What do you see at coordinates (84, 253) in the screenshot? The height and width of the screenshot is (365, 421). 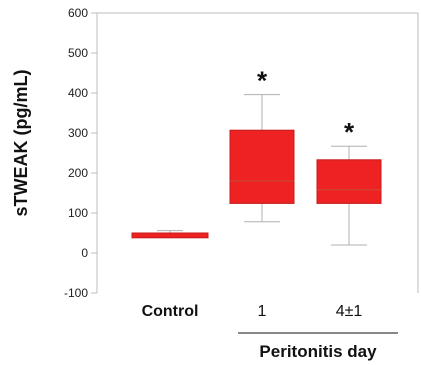 I see `y-tick-label: 0` at bounding box center [84, 253].